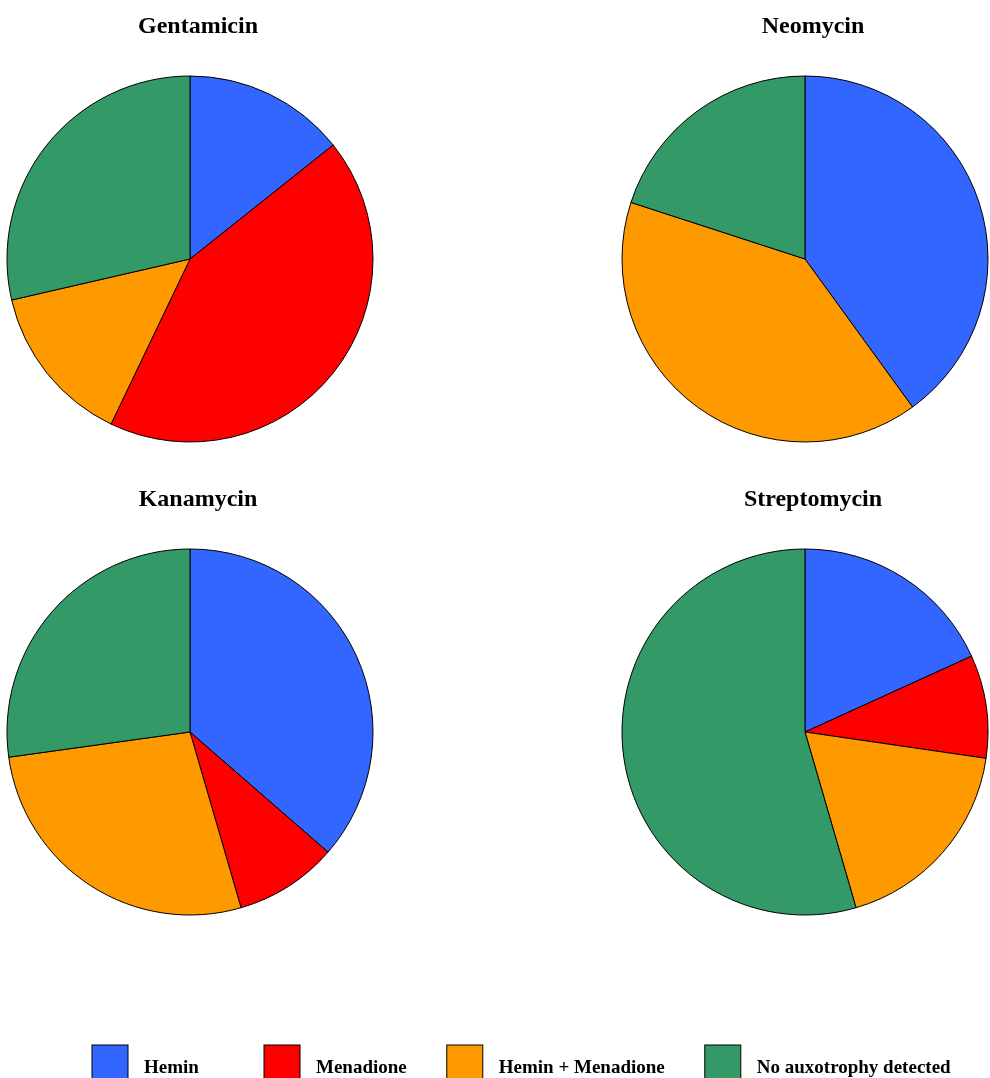 The width and height of the screenshot is (990, 1078). I want to click on chart-title: Streptomycin, so click(813, 498).